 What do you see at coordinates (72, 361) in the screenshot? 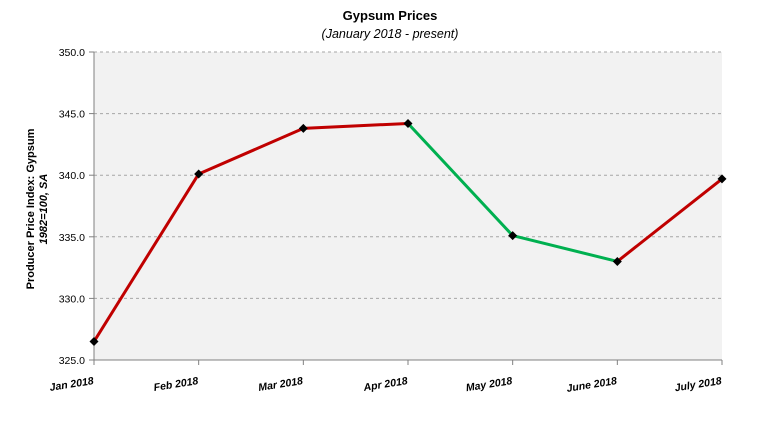
I see `y-tick-label: 325.0` at bounding box center [72, 361].